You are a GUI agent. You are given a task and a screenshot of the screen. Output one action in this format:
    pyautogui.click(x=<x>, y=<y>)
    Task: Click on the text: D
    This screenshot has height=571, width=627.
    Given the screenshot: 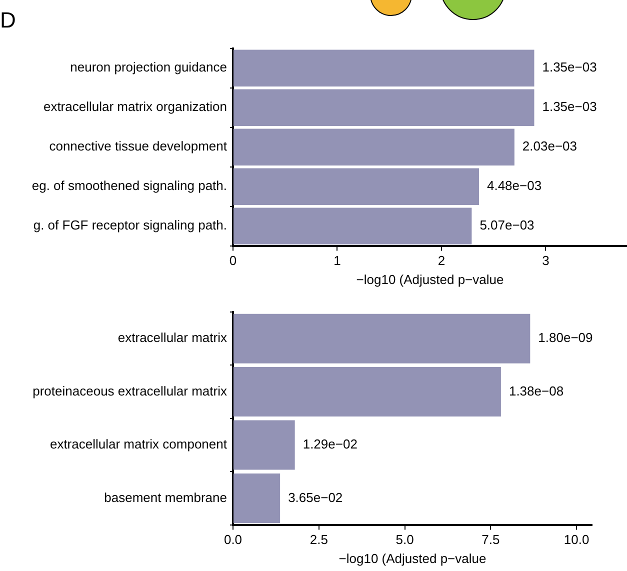 What is the action you would take?
    pyautogui.click(x=8, y=19)
    